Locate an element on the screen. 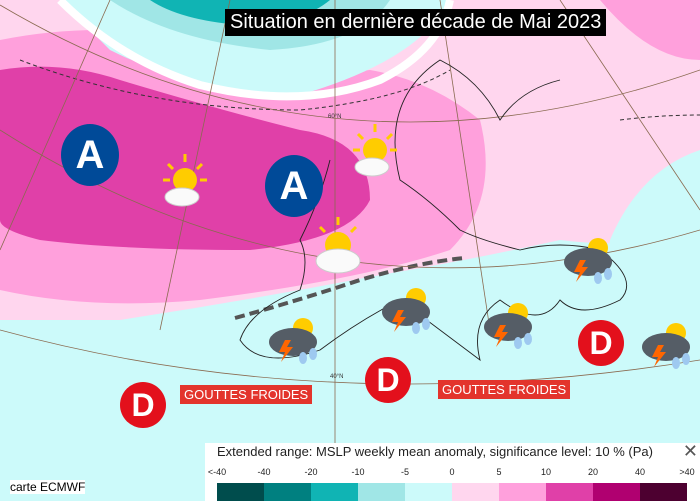 The height and width of the screenshot is (501, 700). legend-ticks: <-40 -40 -20 -10 -5 0 5 10 20 40 >40 is located at coordinates (452, 473).